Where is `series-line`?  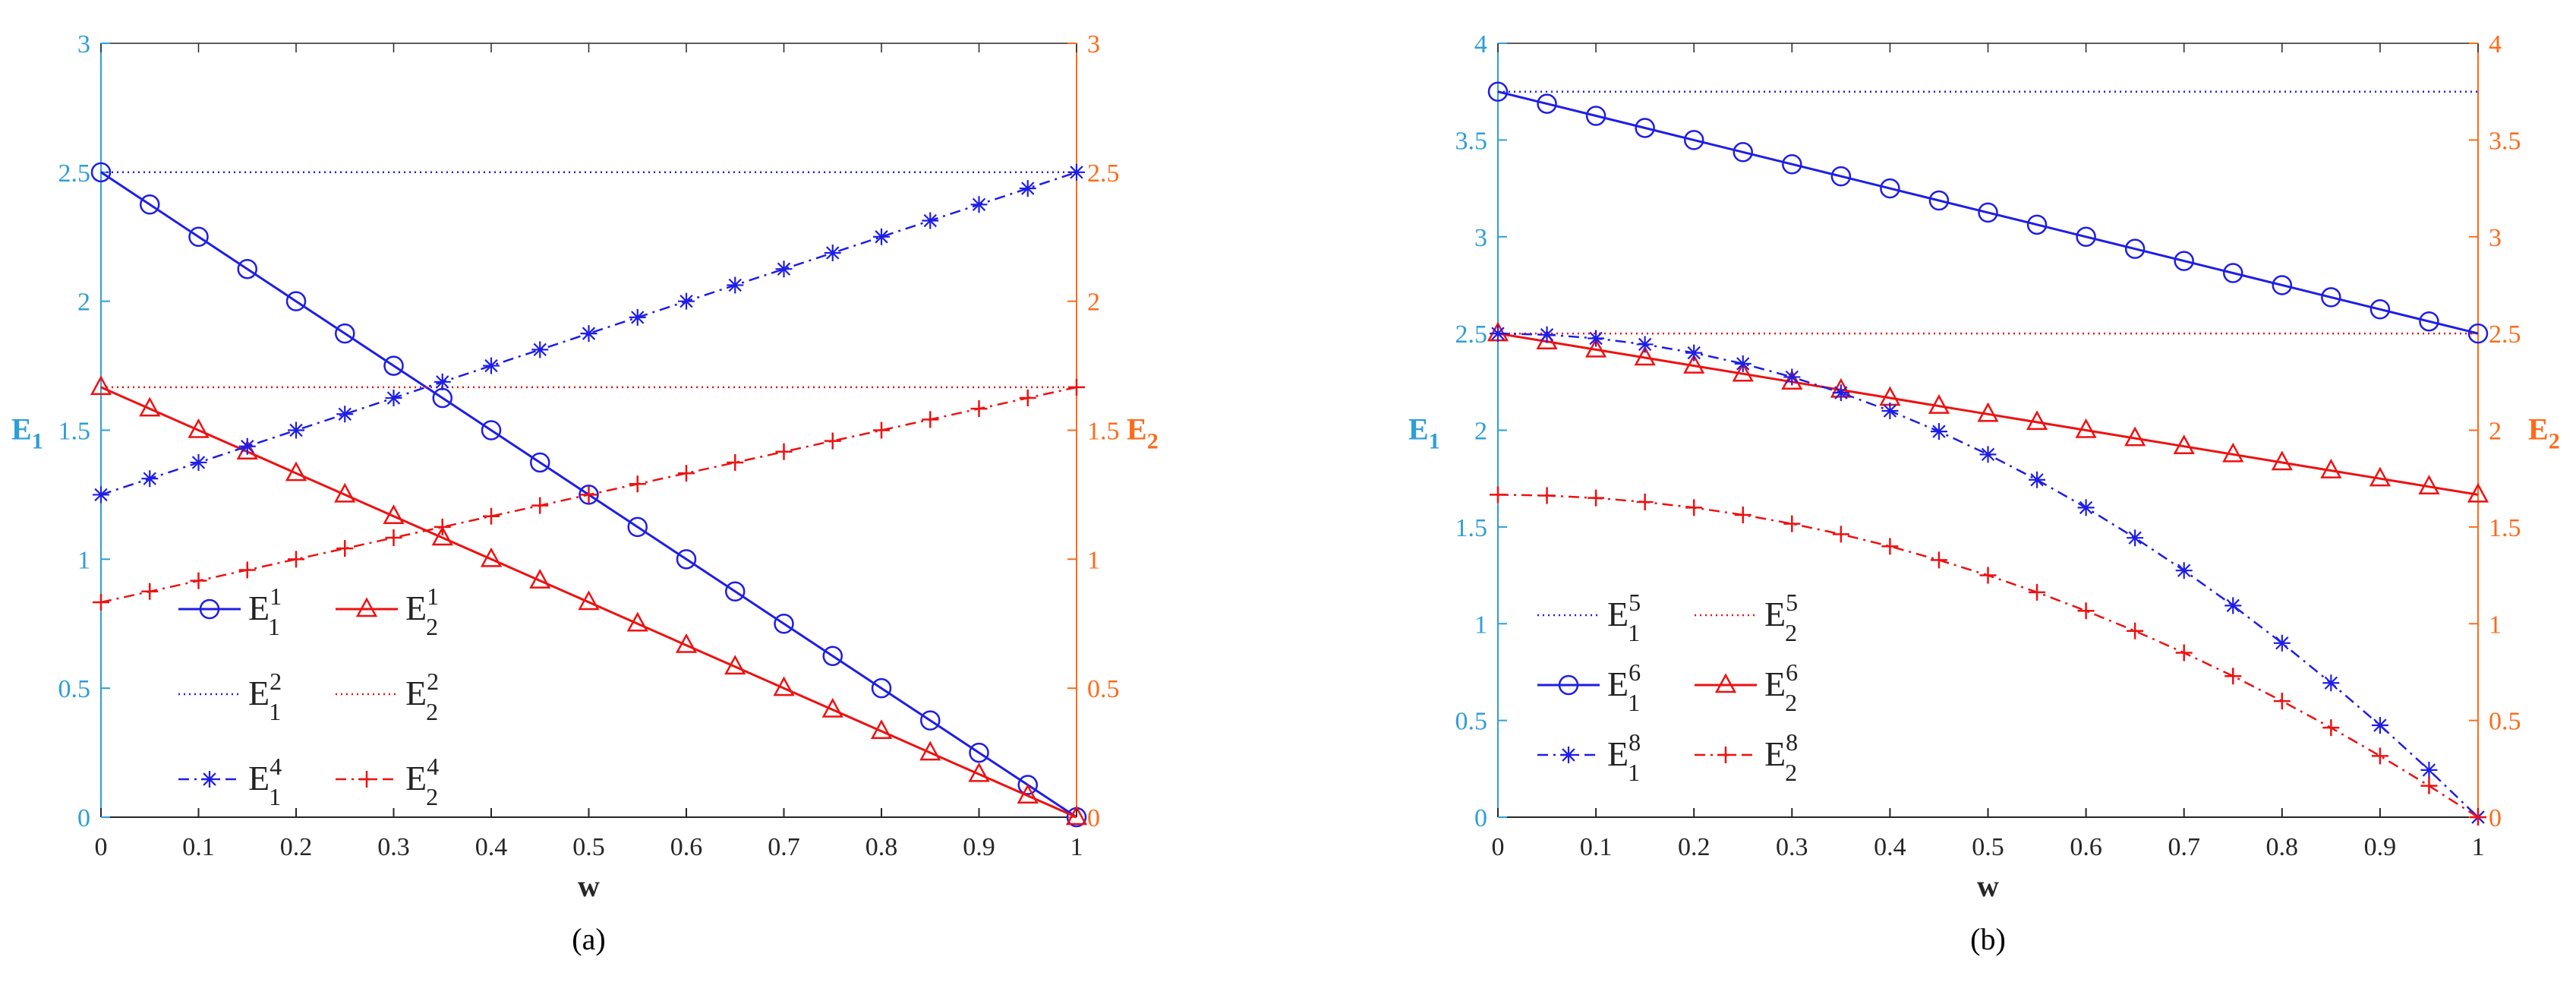 series-line is located at coordinates (588, 333).